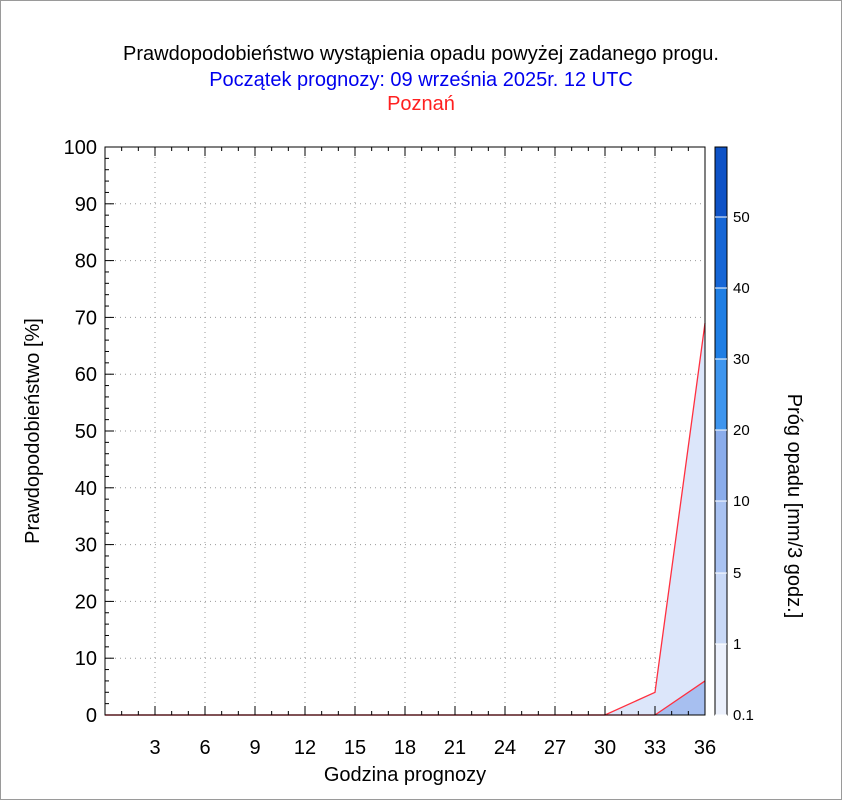 This screenshot has height=800, width=842. Describe the element at coordinates (154, 748) in the screenshot. I see `x-tick-label: 3` at that location.